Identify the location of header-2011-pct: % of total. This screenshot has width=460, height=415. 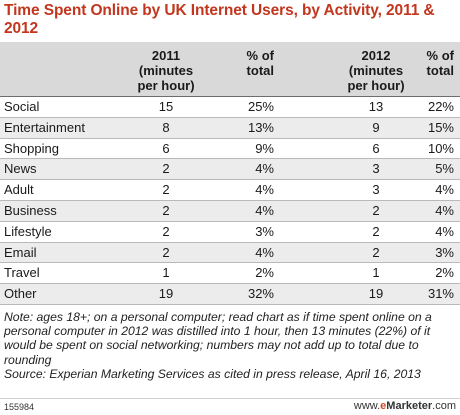
(260, 63).